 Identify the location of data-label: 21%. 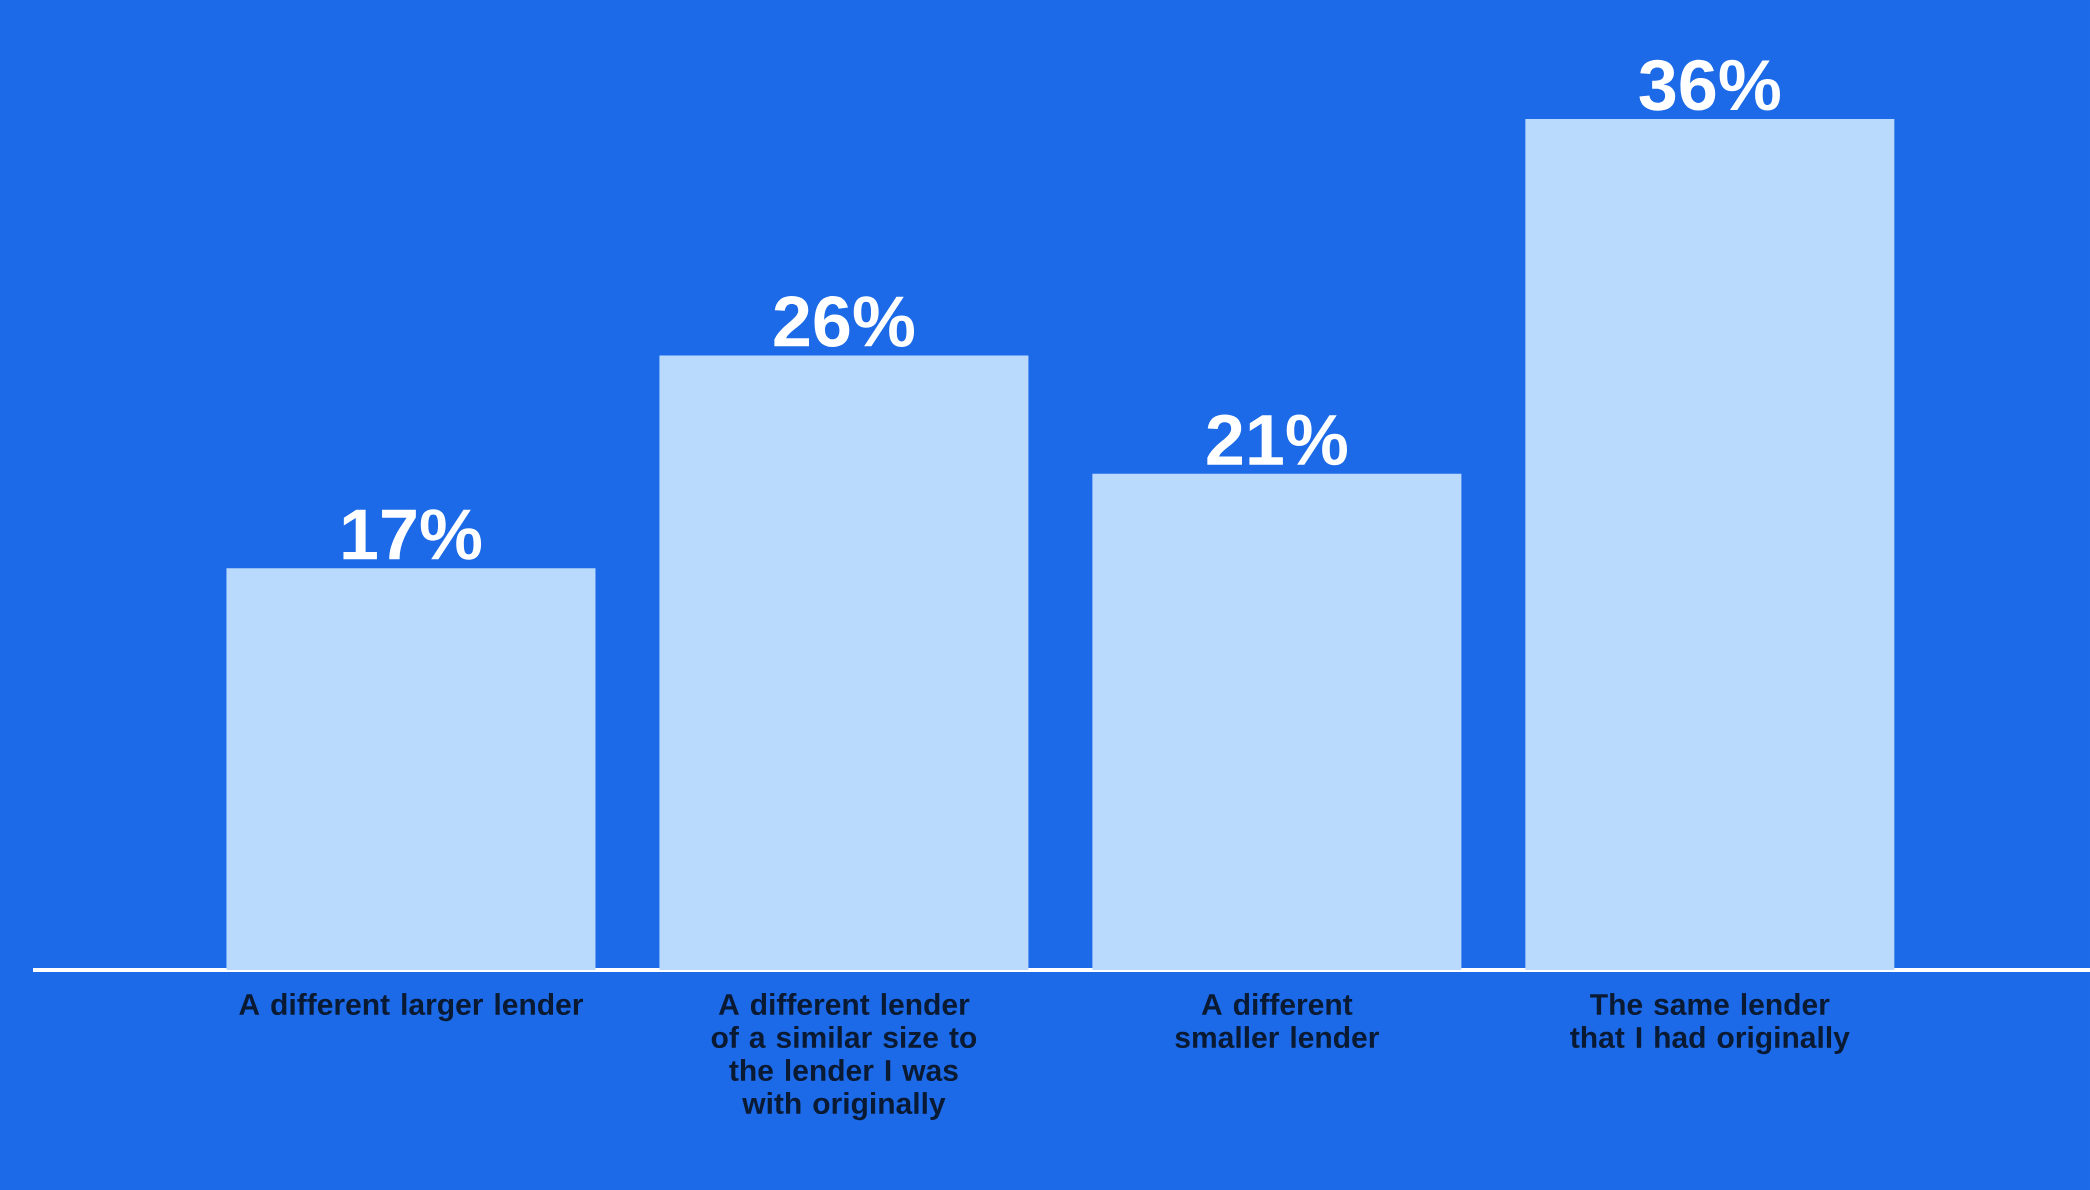
(1277, 440).